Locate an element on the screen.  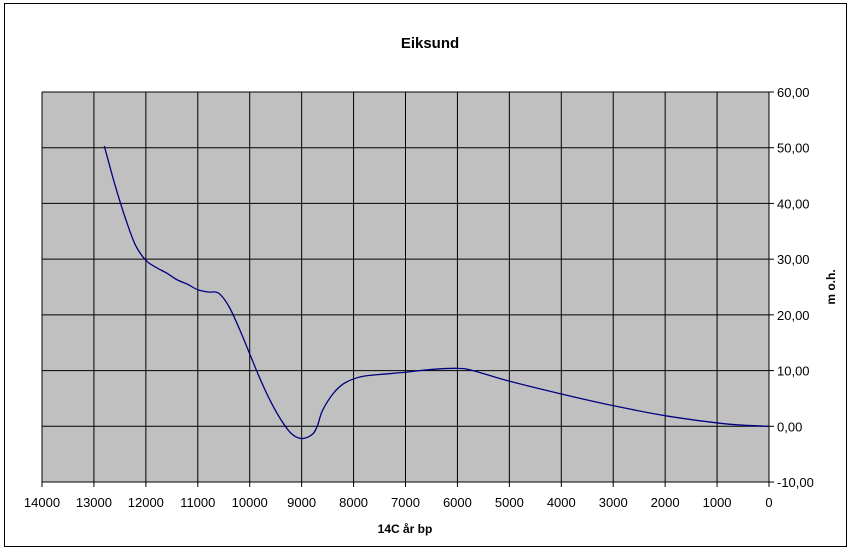
y-tick-label: -10,00 is located at coordinates (795, 482).